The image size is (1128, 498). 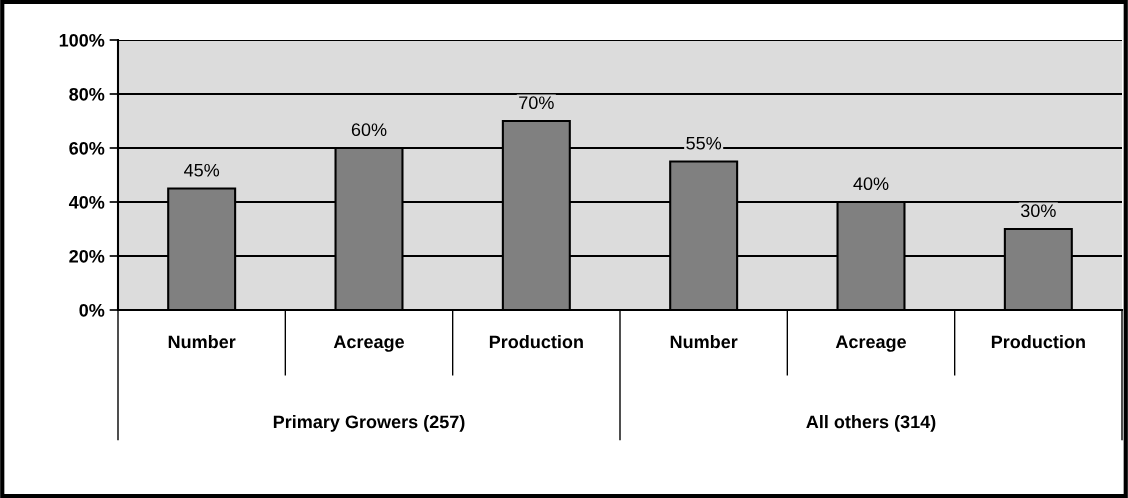 I want to click on y-tick-label: 60%, so click(x=87, y=148).